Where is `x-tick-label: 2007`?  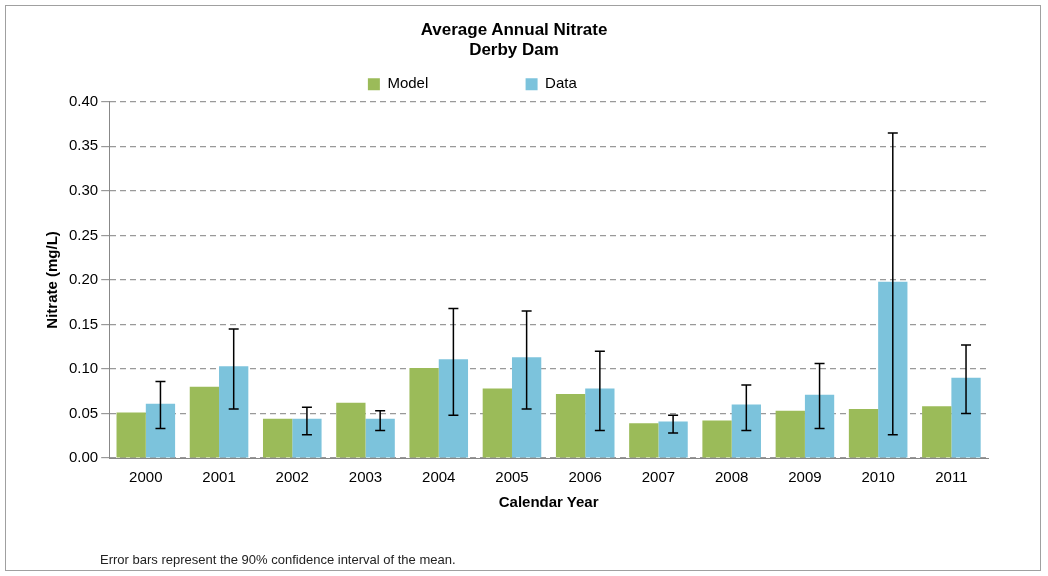
x-tick-label: 2007 is located at coordinates (658, 477).